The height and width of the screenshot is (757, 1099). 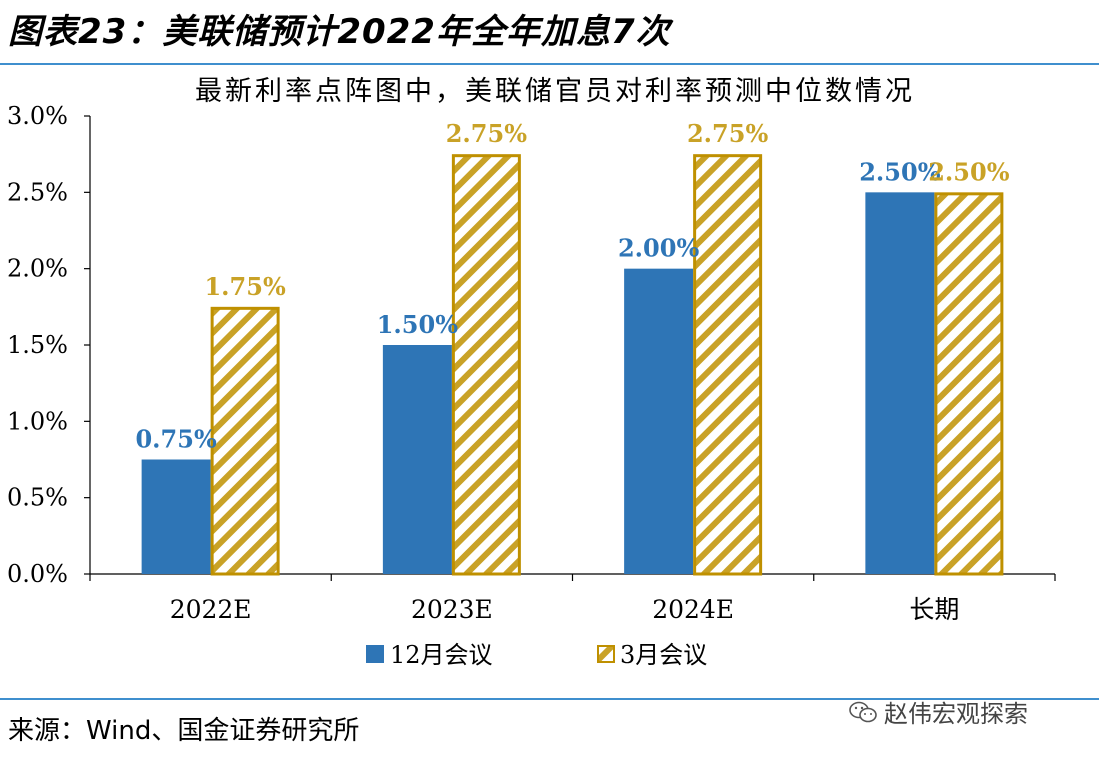 What do you see at coordinates (956, 714) in the screenshot?
I see `watermark-text: 赵伟宏观探索` at bounding box center [956, 714].